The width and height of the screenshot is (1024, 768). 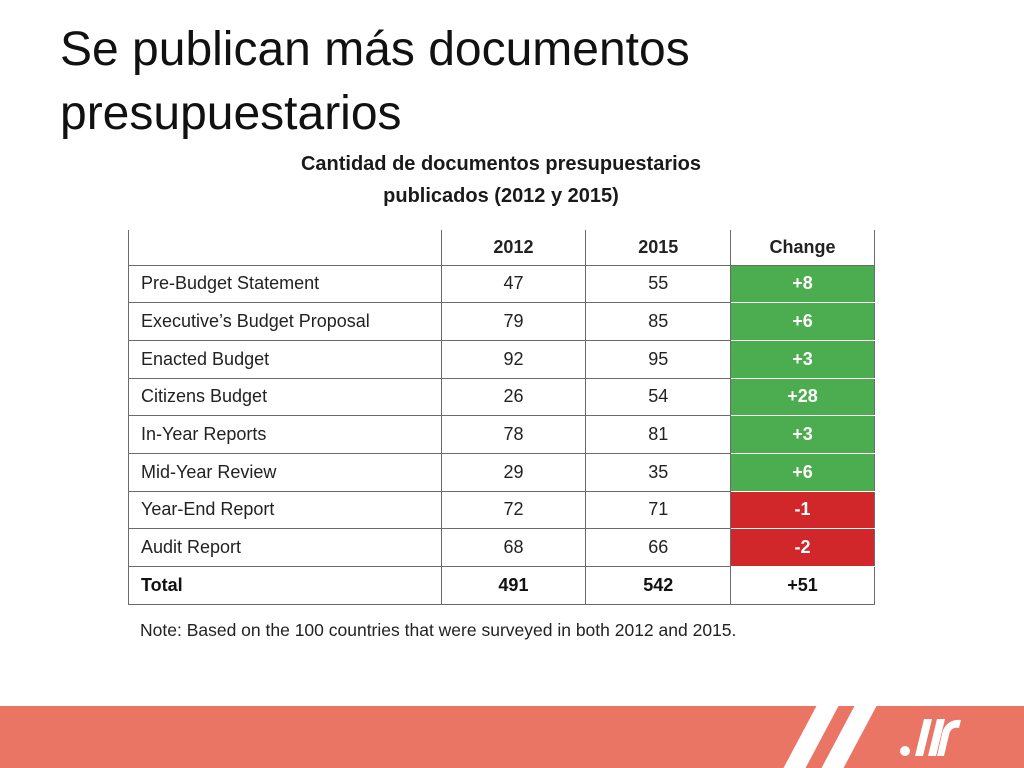 I want to click on row-label-cell: Executive’s Budget Proposal, so click(x=285, y=321).